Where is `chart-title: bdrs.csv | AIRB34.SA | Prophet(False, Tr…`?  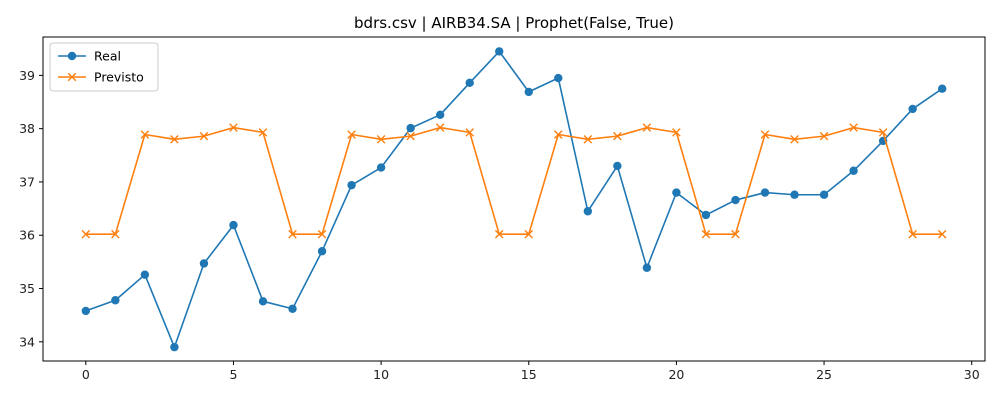 chart-title: bdrs.csv | AIRB34.SA | Prophet(False, Tr… is located at coordinates (514, 23).